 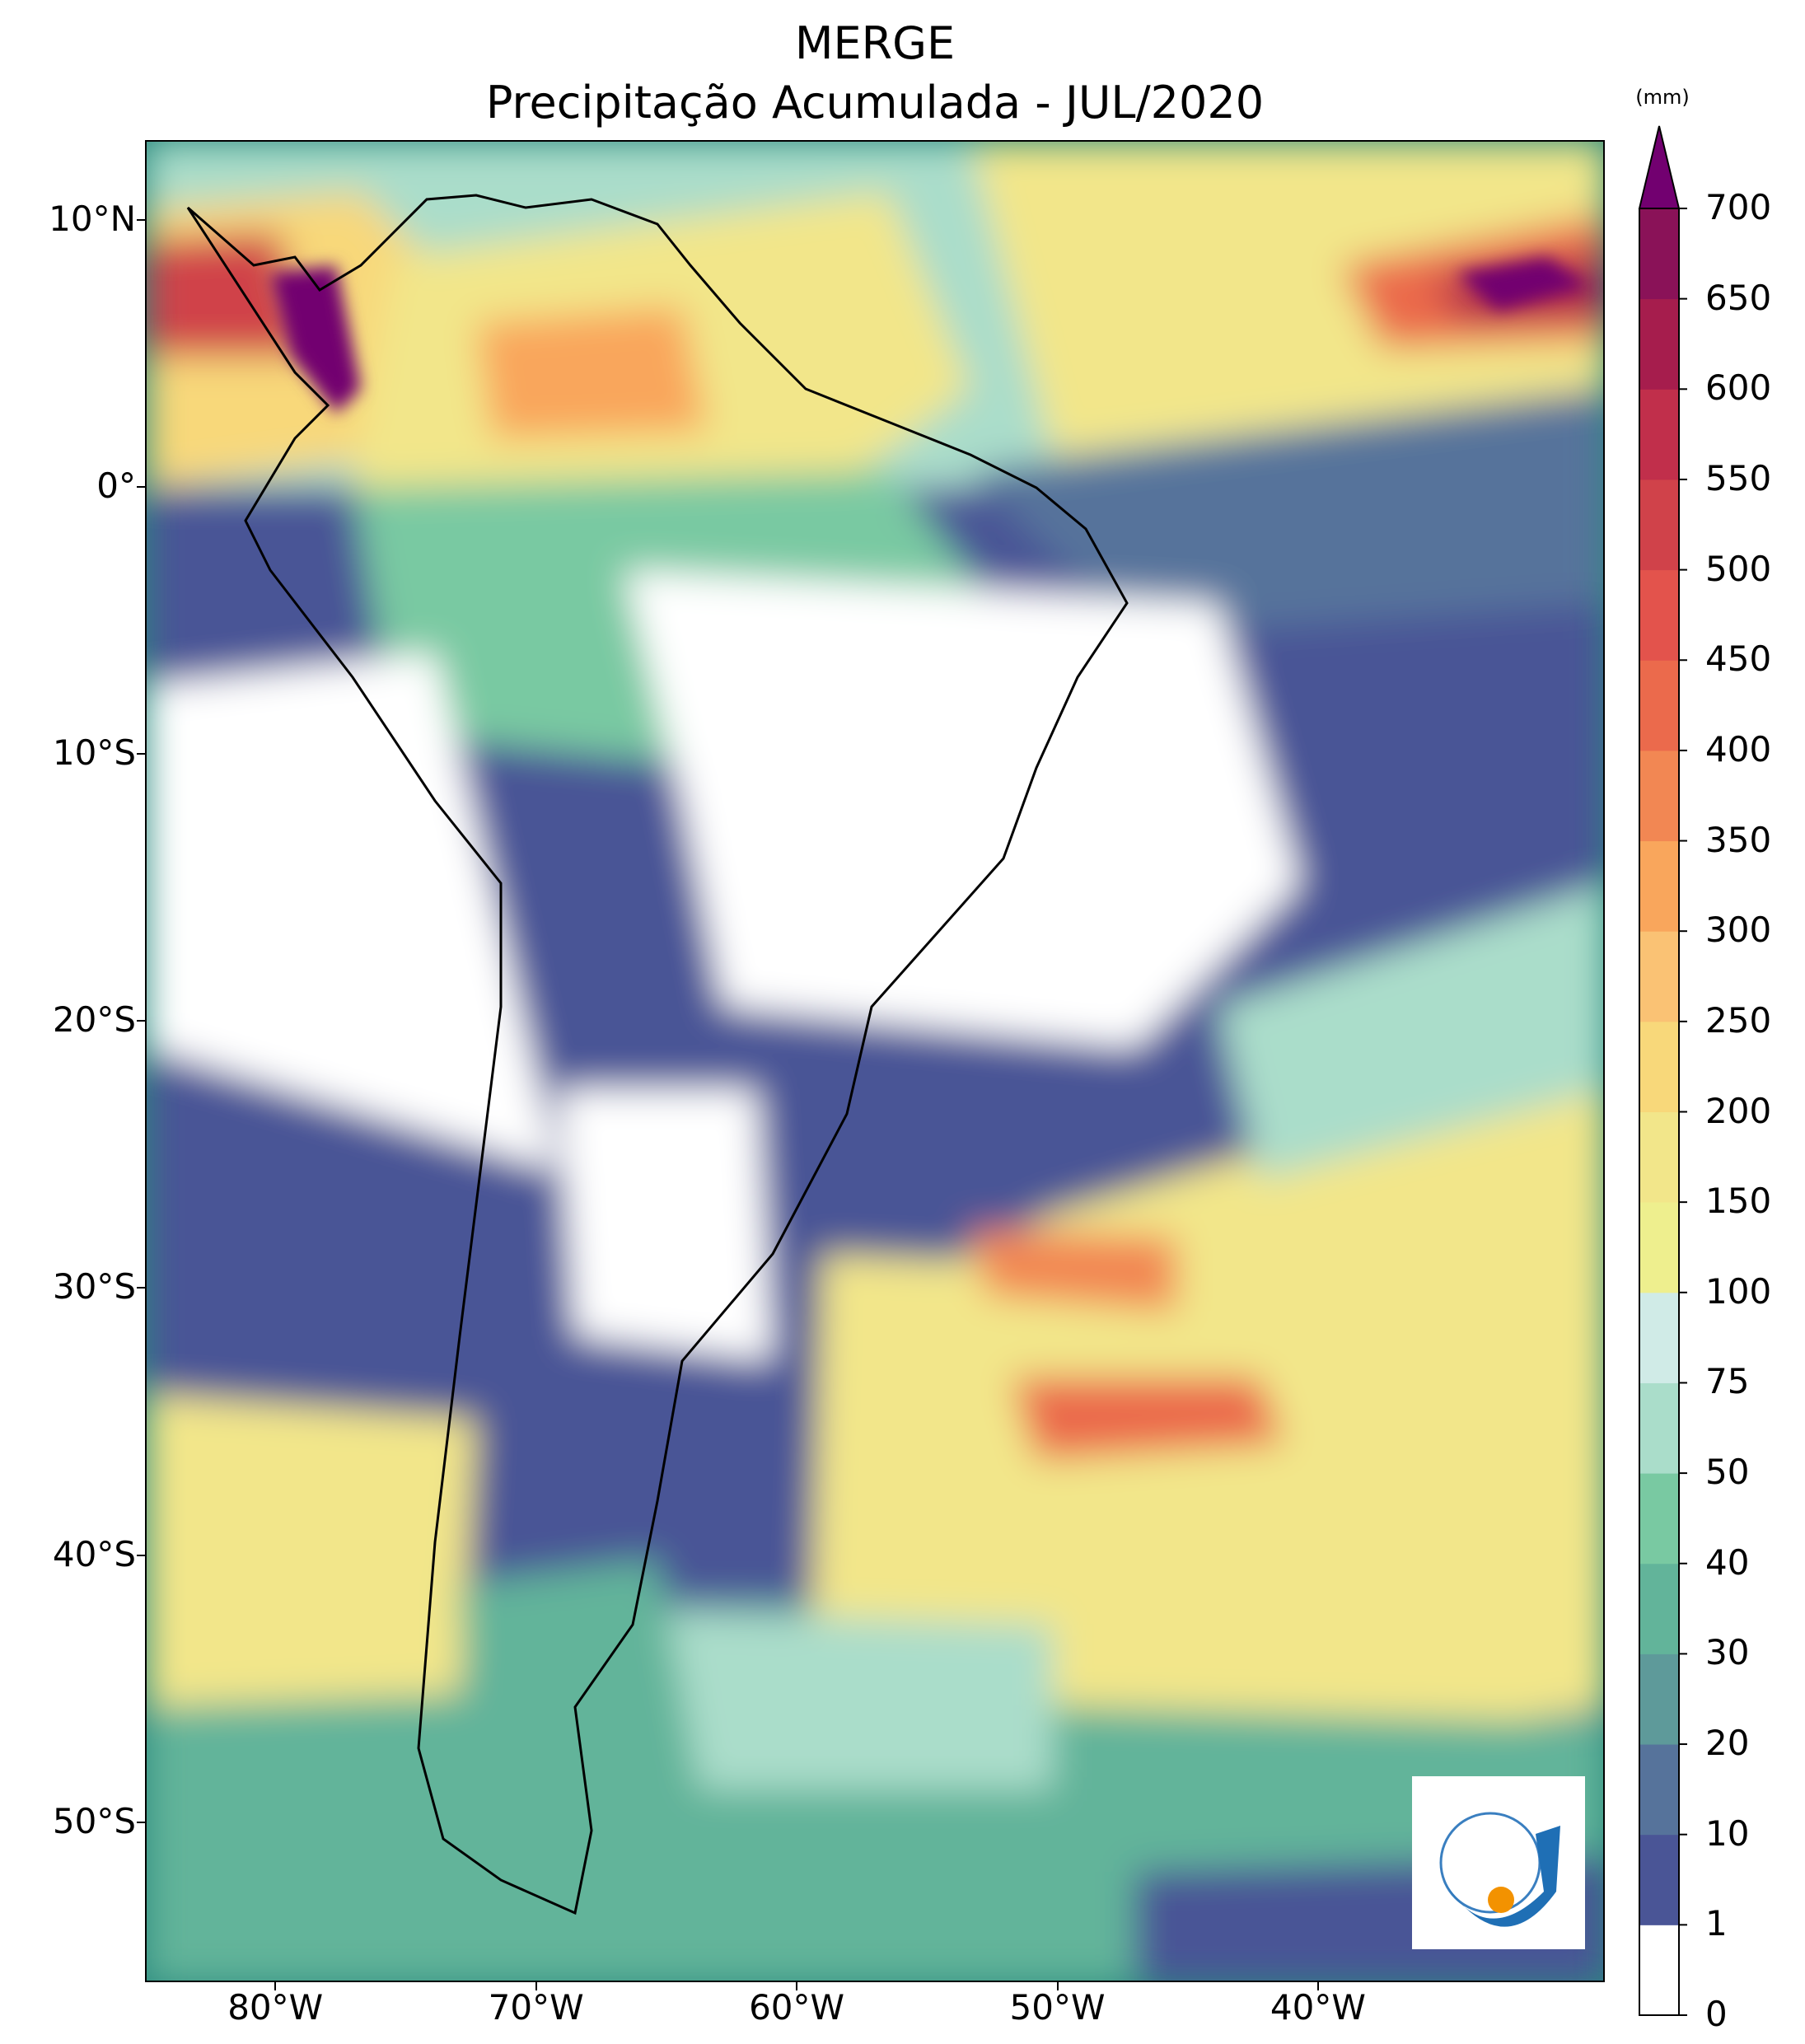 What do you see at coordinates (92, 219) in the screenshot?
I see `lat-tick-label: 10°N` at bounding box center [92, 219].